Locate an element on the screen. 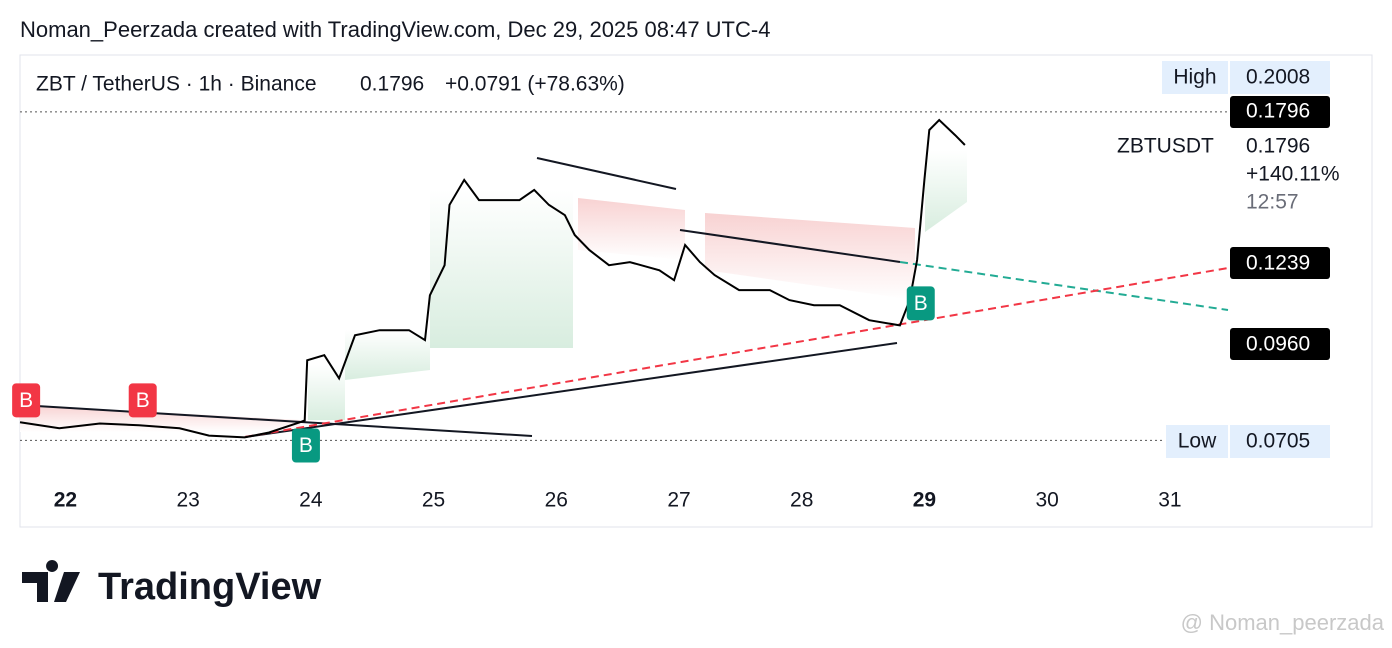 The height and width of the screenshot is (648, 1392). x-tick-label: 29 is located at coordinates (924, 500).